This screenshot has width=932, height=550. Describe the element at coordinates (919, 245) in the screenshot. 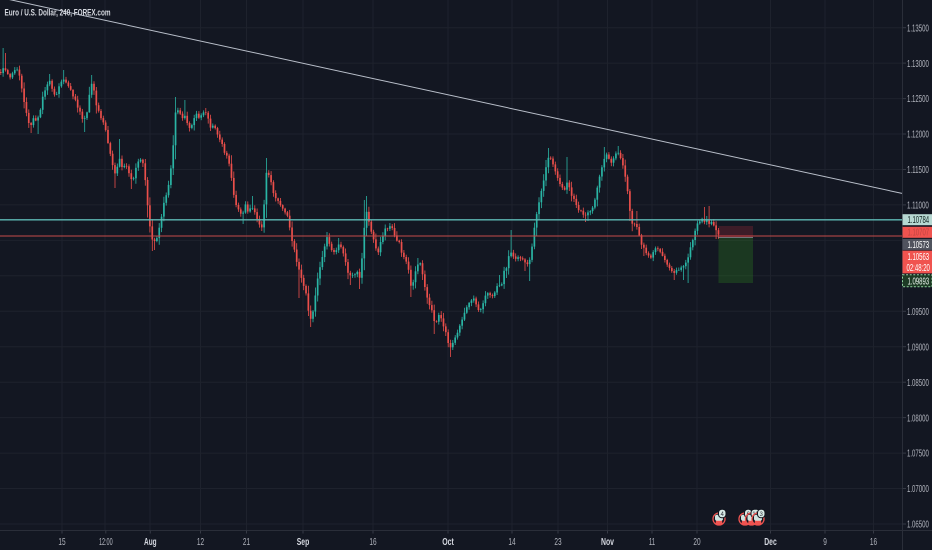

I see `svg-text: 1.10573` at that location.